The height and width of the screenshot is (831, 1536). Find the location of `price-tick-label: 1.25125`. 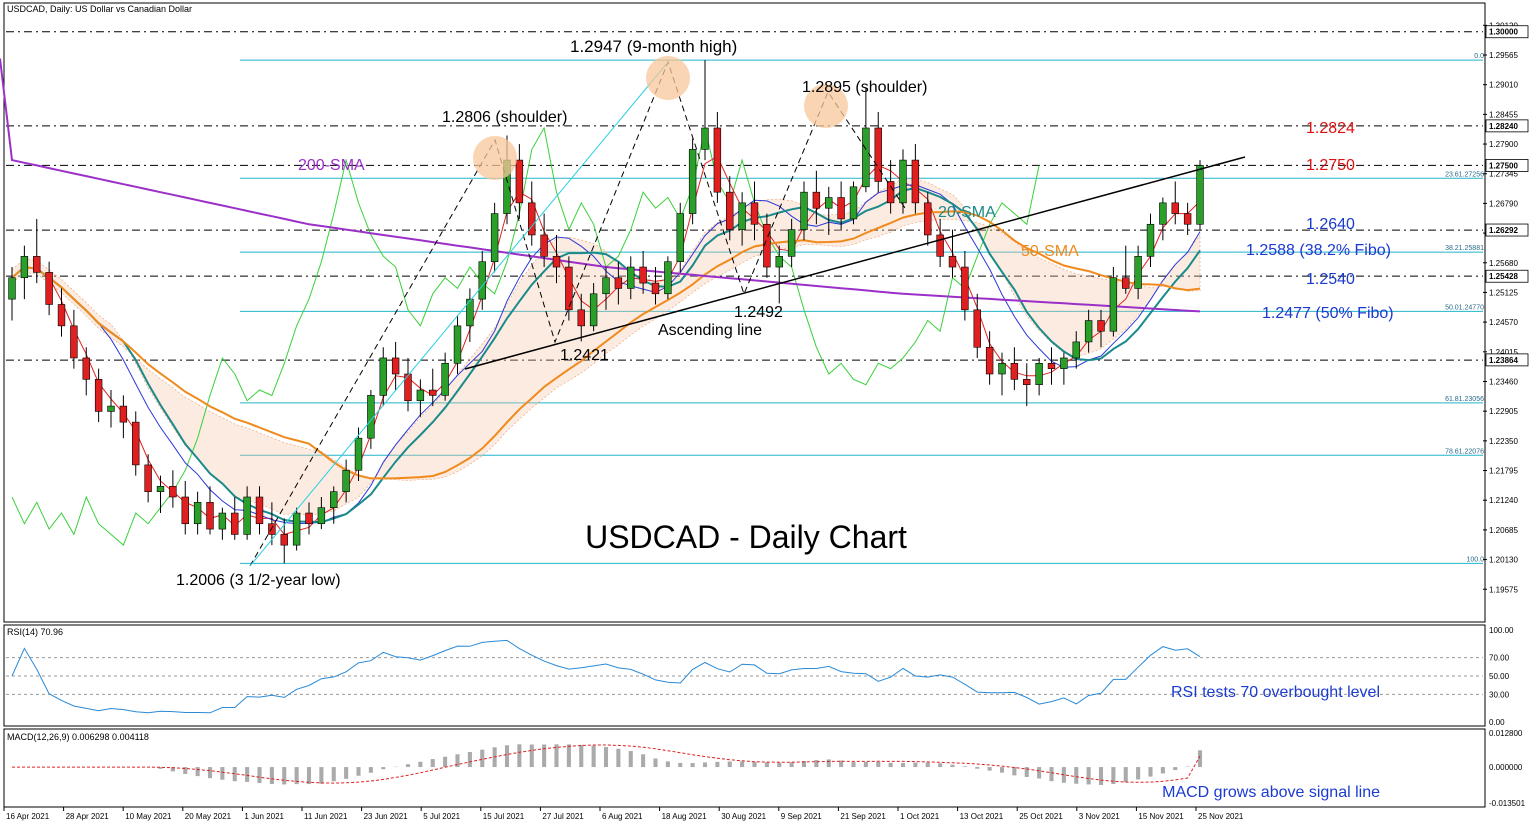

price-tick-label: 1.25125 is located at coordinates (1503, 292).